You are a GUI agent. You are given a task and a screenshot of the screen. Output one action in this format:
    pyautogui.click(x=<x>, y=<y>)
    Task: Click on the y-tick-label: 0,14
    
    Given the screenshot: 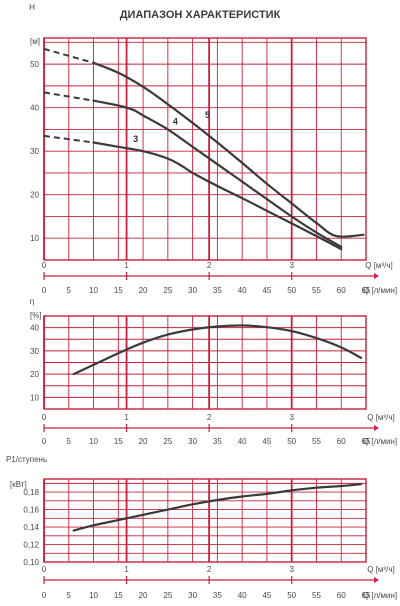 What is the action you would take?
    pyautogui.click(x=31, y=527)
    